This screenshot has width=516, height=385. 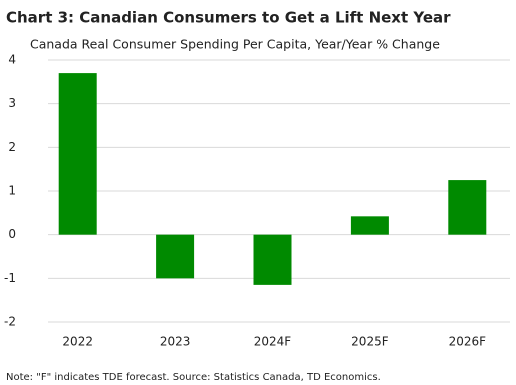 I want to click on x-tick-label: 2024F, so click(x=273, y=342).